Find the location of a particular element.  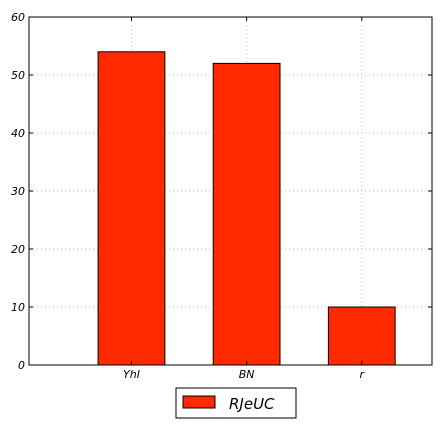

legend-box is located at coordinates (236, 403).